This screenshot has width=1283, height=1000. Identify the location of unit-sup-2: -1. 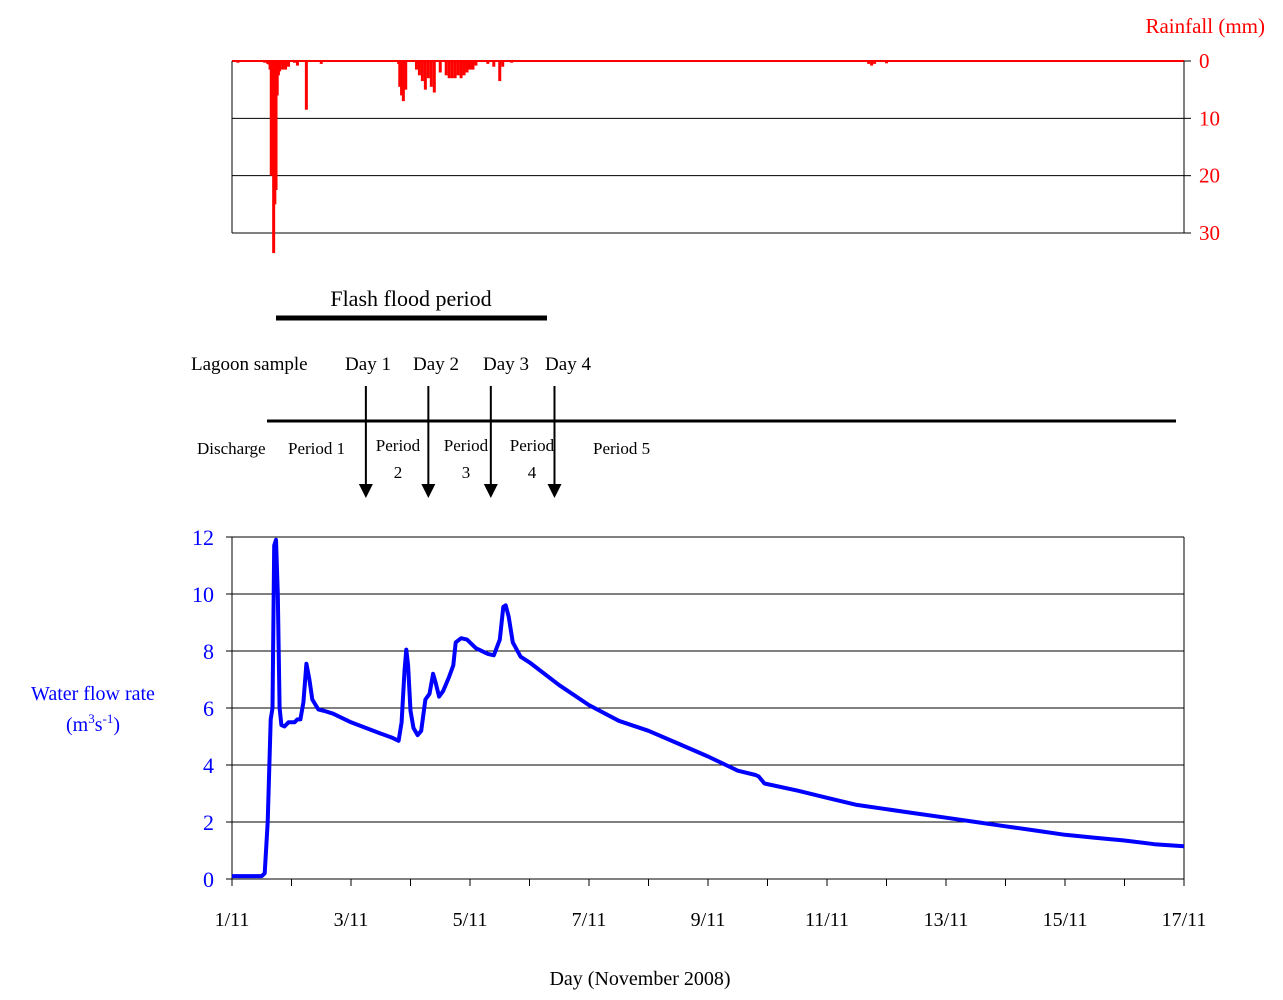
(108, 718).